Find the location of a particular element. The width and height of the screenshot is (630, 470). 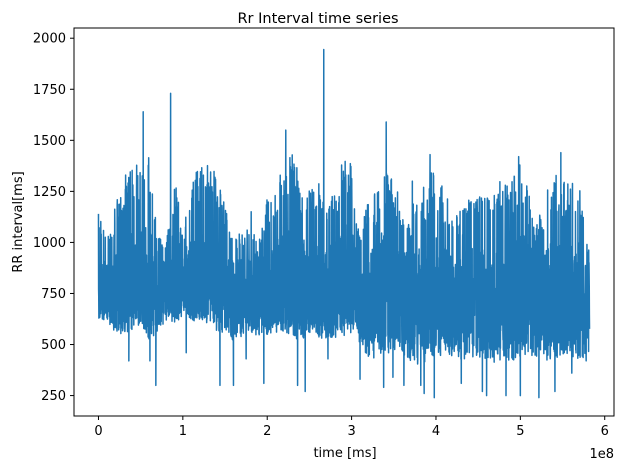

y-tick-label: 1000 is located at coordinates (49, 243).